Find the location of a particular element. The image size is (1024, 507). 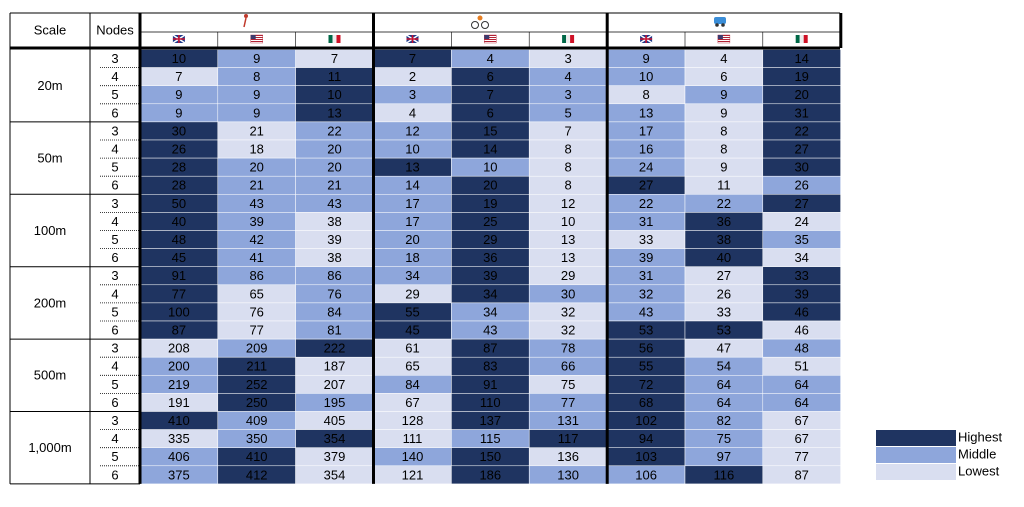

cell-value: 4 is located at coordinates (490, 58).